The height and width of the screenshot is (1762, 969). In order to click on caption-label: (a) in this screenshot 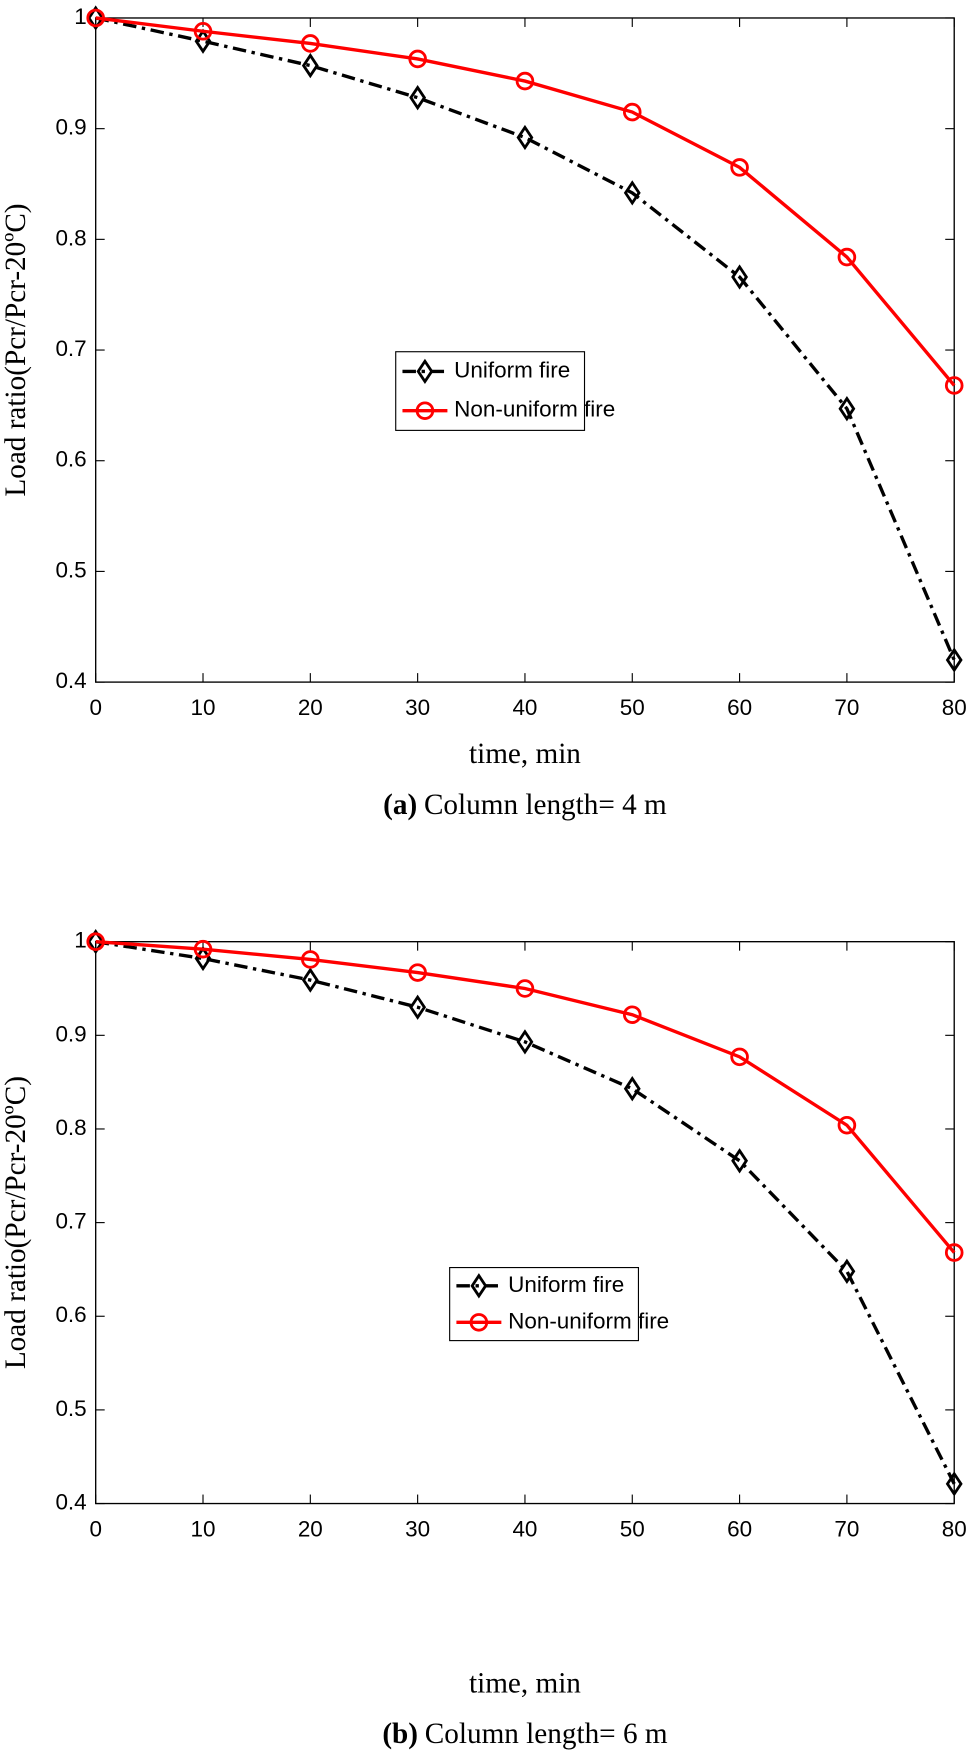, I will do `click(400, 805)`.